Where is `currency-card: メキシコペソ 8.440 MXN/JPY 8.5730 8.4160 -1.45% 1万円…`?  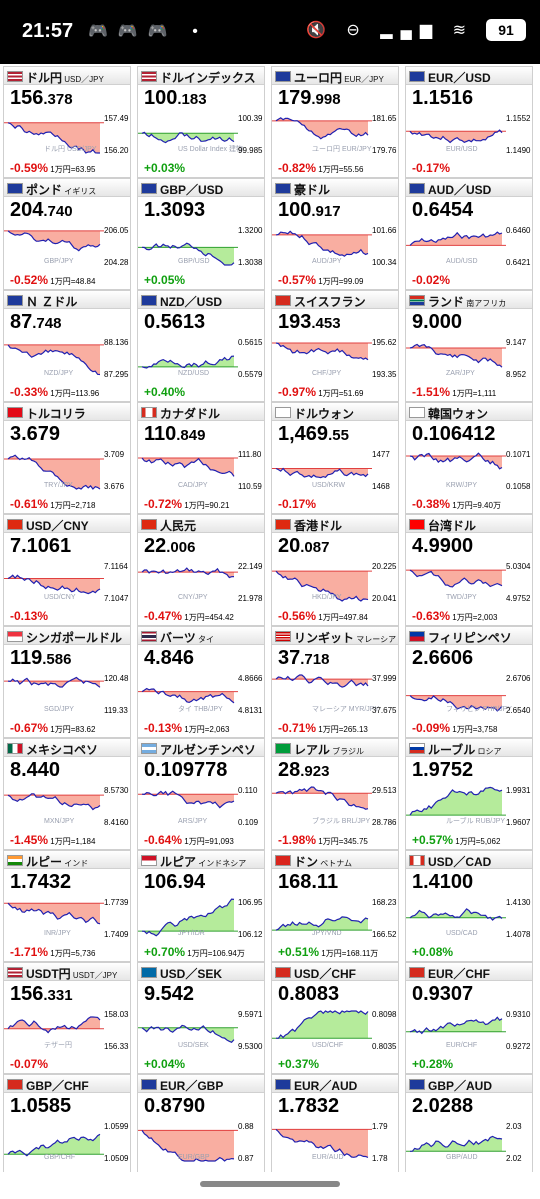
currency-card: メキシコペソ 8.440 MXN/JPY 8.5730 8.4160 -1.45% 1万円… is located at coordinates (67, 794).